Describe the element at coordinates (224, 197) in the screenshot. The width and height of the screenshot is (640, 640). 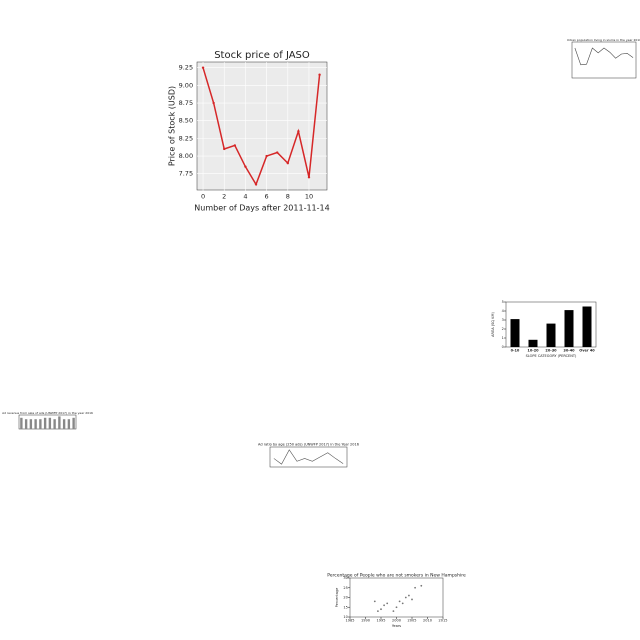
I see `x-tick-label: 2` at that location.